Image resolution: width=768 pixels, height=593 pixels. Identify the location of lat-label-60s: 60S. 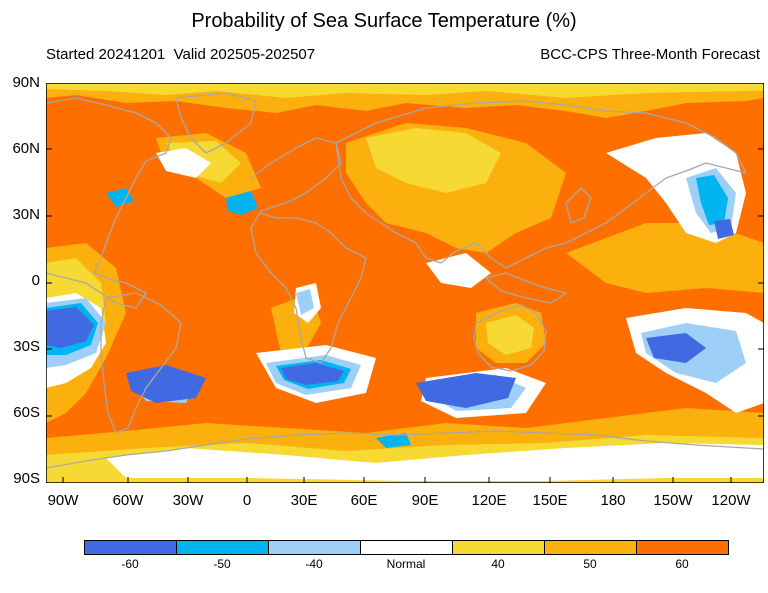
(26, 412).